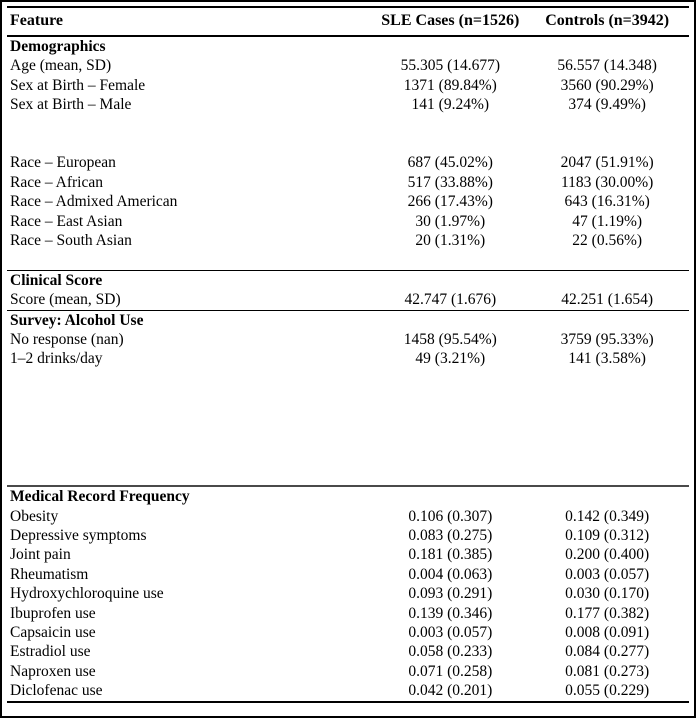 Image resolution: width=696 pixels, height=718 pixels. What do you see at coordinates (450, 359) in the screenshot?
I see `sle-cases-value-cell: 49 (3.21%)` at bounding box center [450, 359].